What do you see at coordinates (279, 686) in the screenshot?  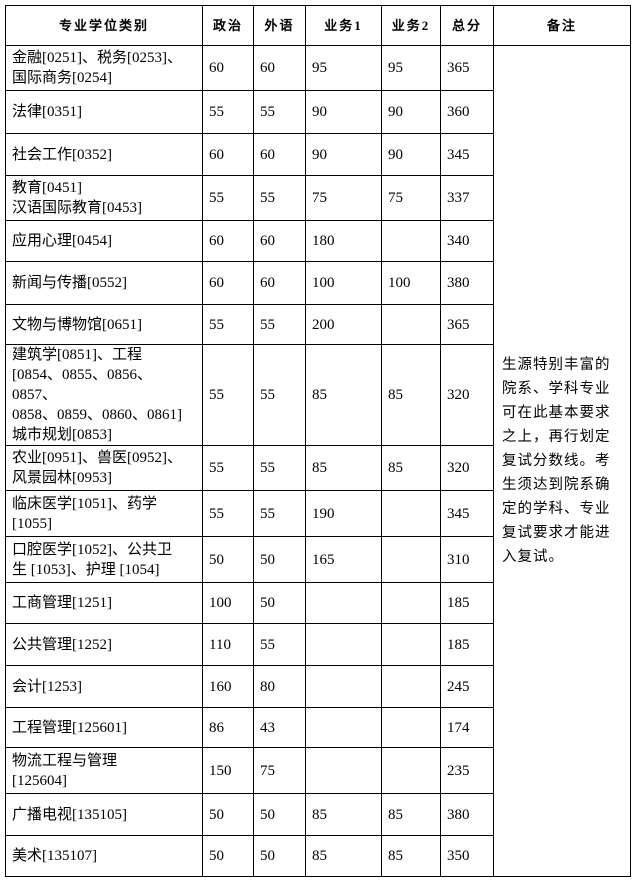 I see `score-cell: 80` at bounding box center [279, 686].